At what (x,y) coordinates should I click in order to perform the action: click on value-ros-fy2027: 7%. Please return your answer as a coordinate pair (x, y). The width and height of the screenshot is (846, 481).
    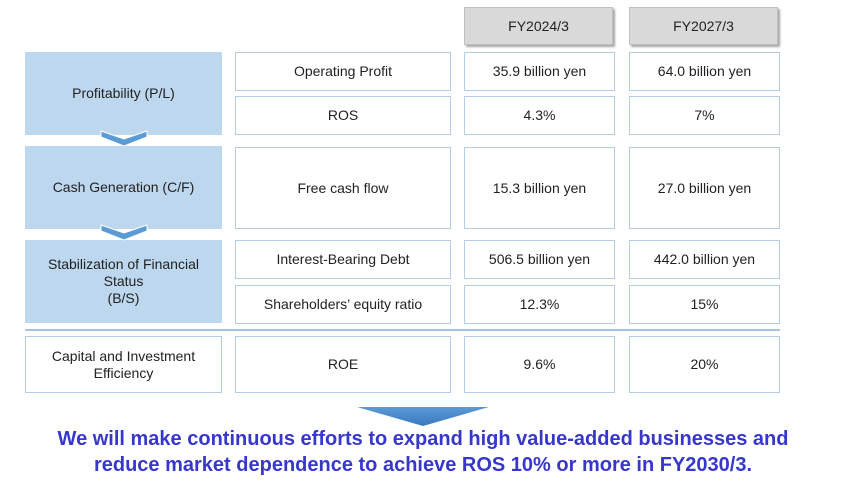
    Looking at the image, I should click on (704, 115).